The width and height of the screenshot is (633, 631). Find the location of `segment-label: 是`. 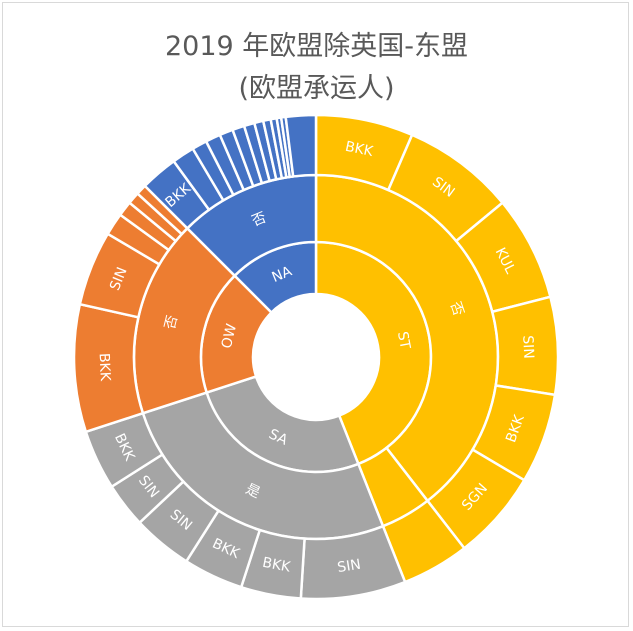

segment-label: 是 is located at coordinates (252, 491).